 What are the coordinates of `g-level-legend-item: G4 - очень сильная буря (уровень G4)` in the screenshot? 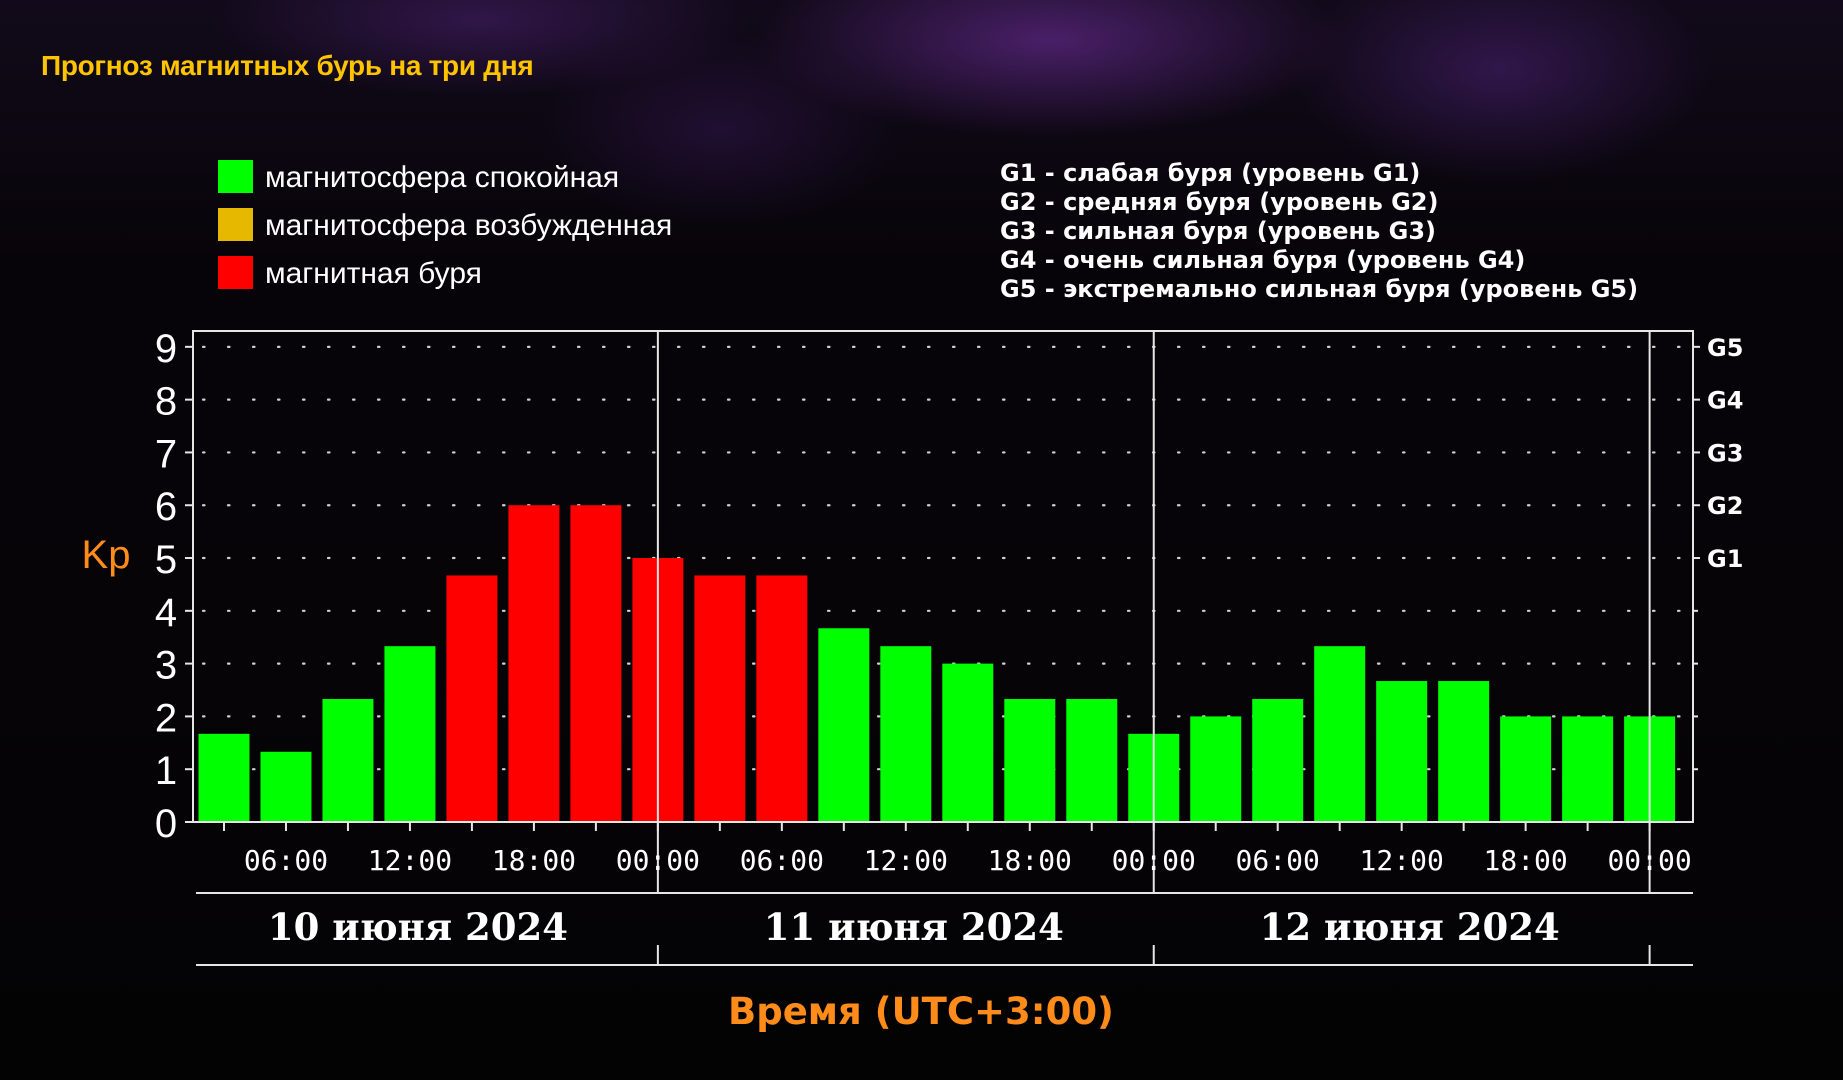 It's located at (1262, 260).